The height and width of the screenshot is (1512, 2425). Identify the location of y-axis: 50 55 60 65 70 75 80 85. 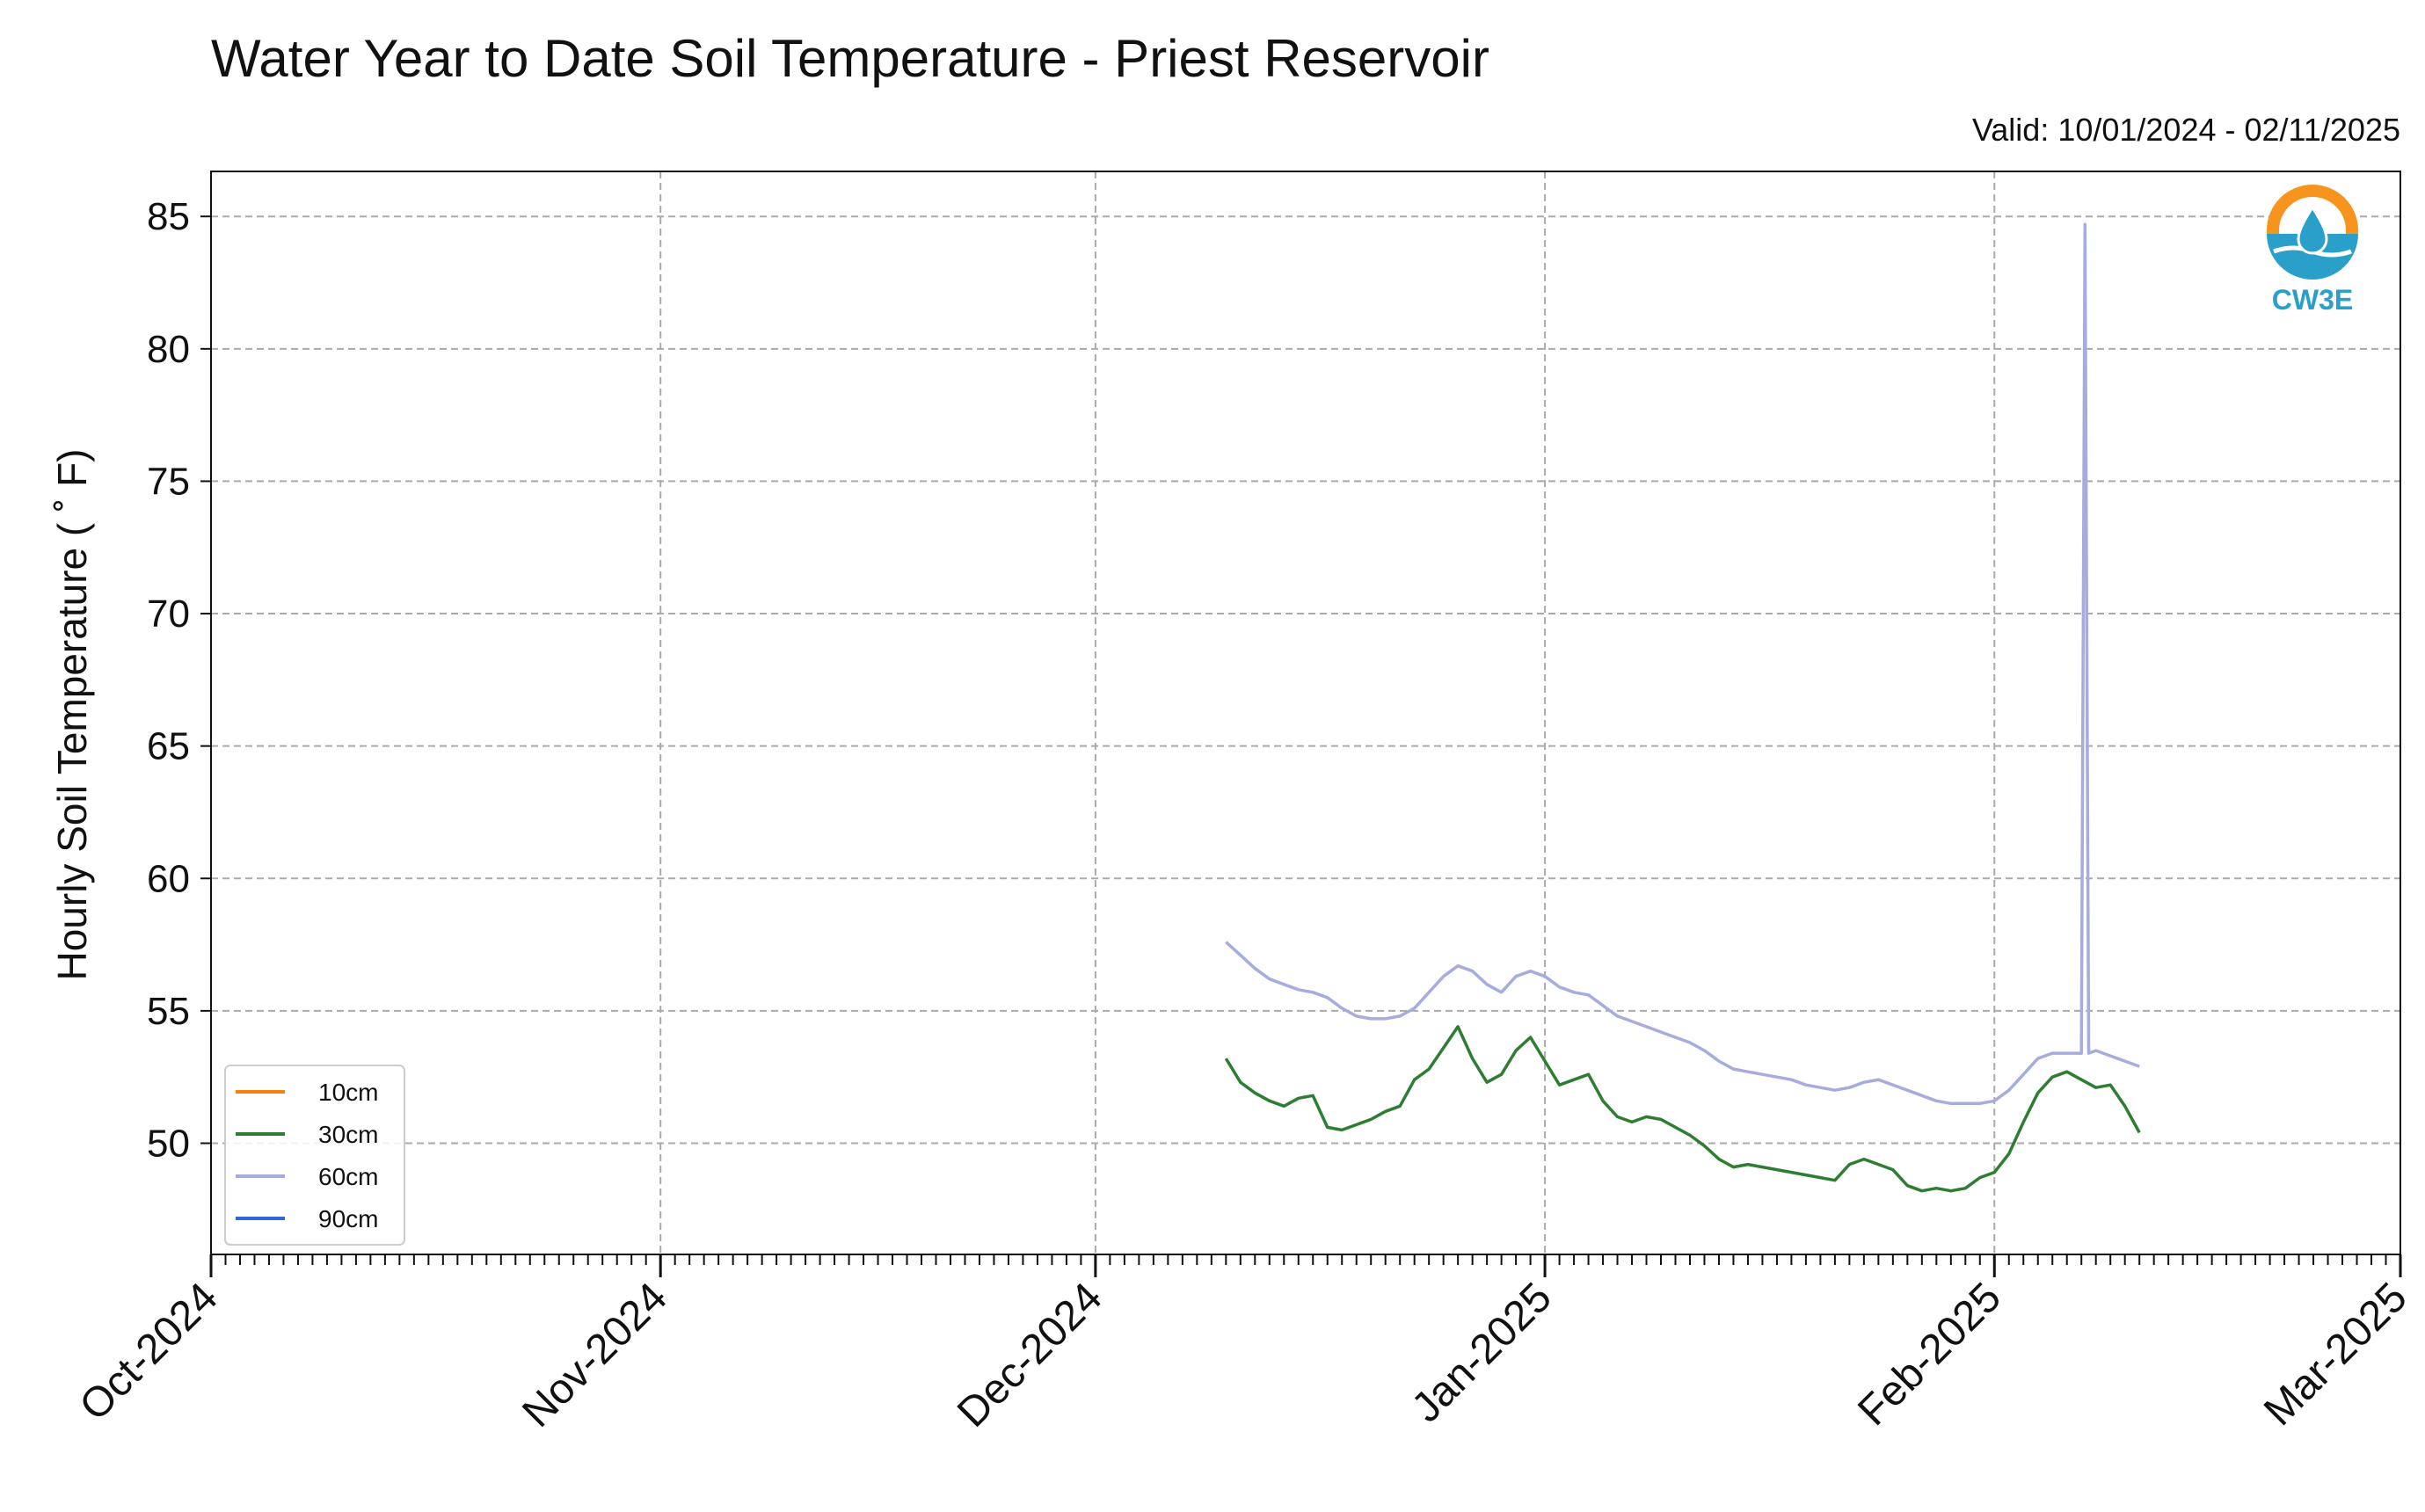
(179, 680).